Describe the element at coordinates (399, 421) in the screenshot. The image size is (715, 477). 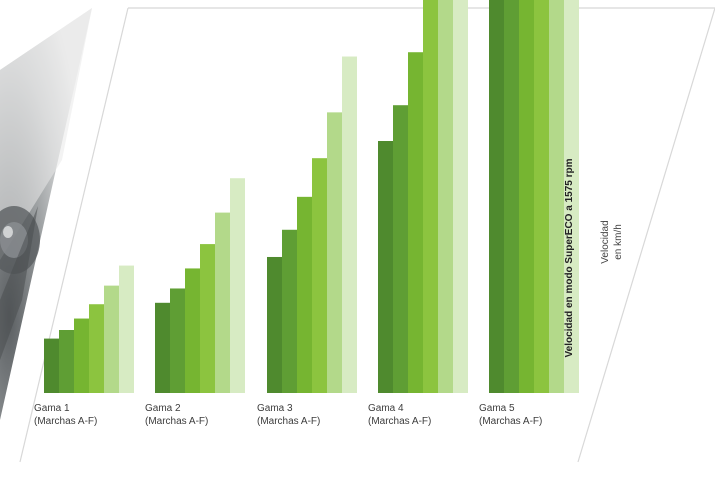
I see `category-label-4-line2: (Marchas A-F)` at that location.